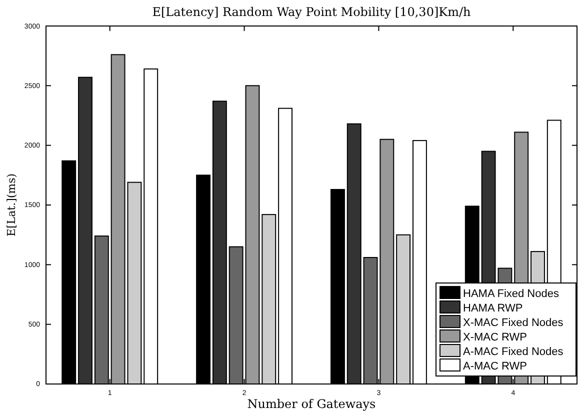  I want to click on legend-label: X-MAC Fixed Nodes, so click(513, 322).